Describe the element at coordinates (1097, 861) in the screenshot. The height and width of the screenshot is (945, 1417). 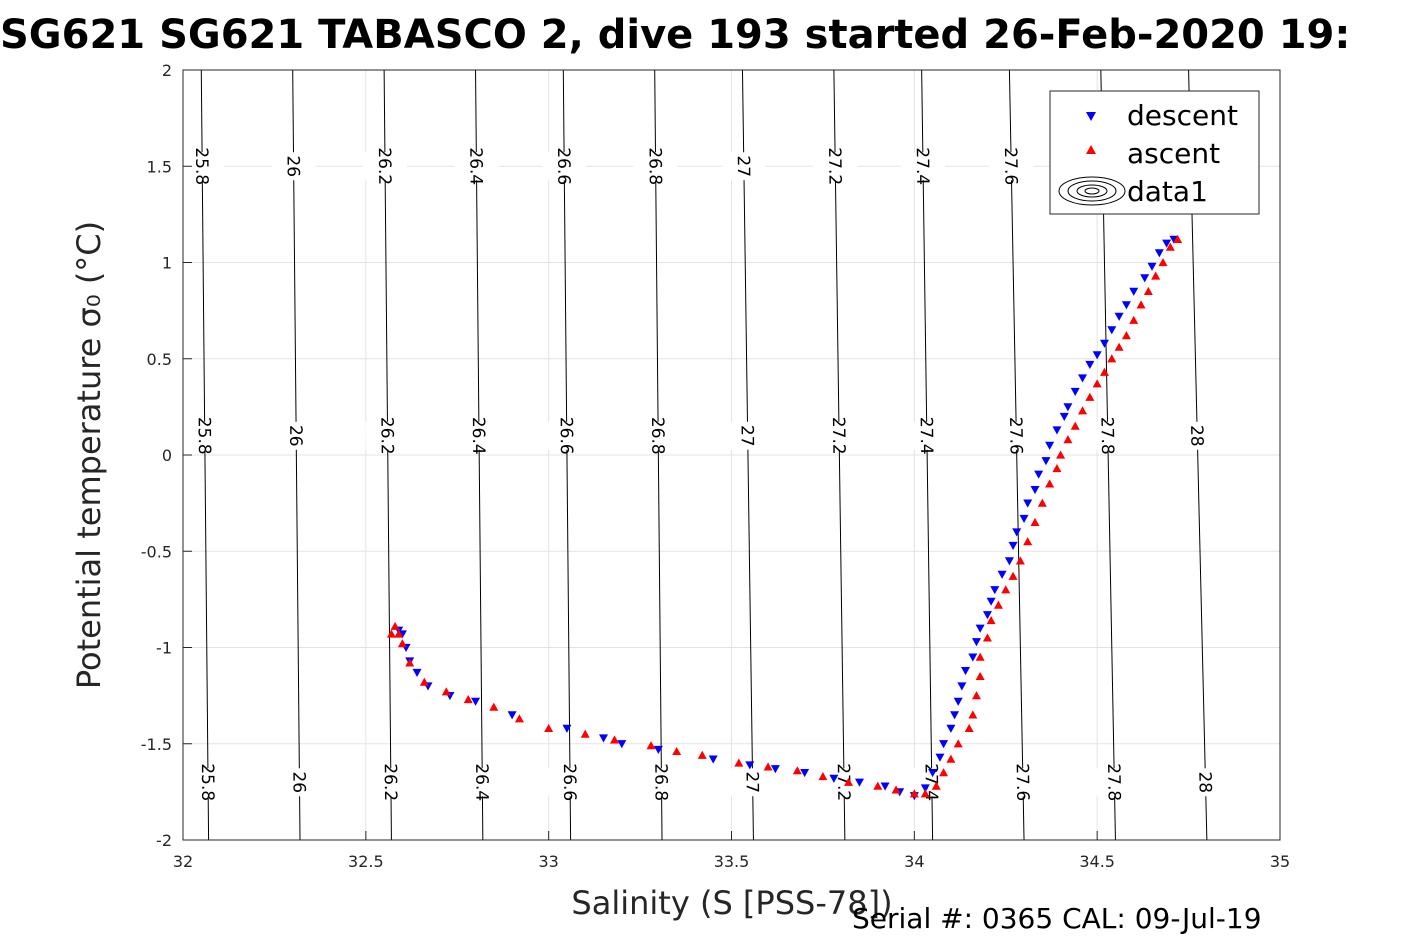
I see `x-tick-label: 34.5` at that location.